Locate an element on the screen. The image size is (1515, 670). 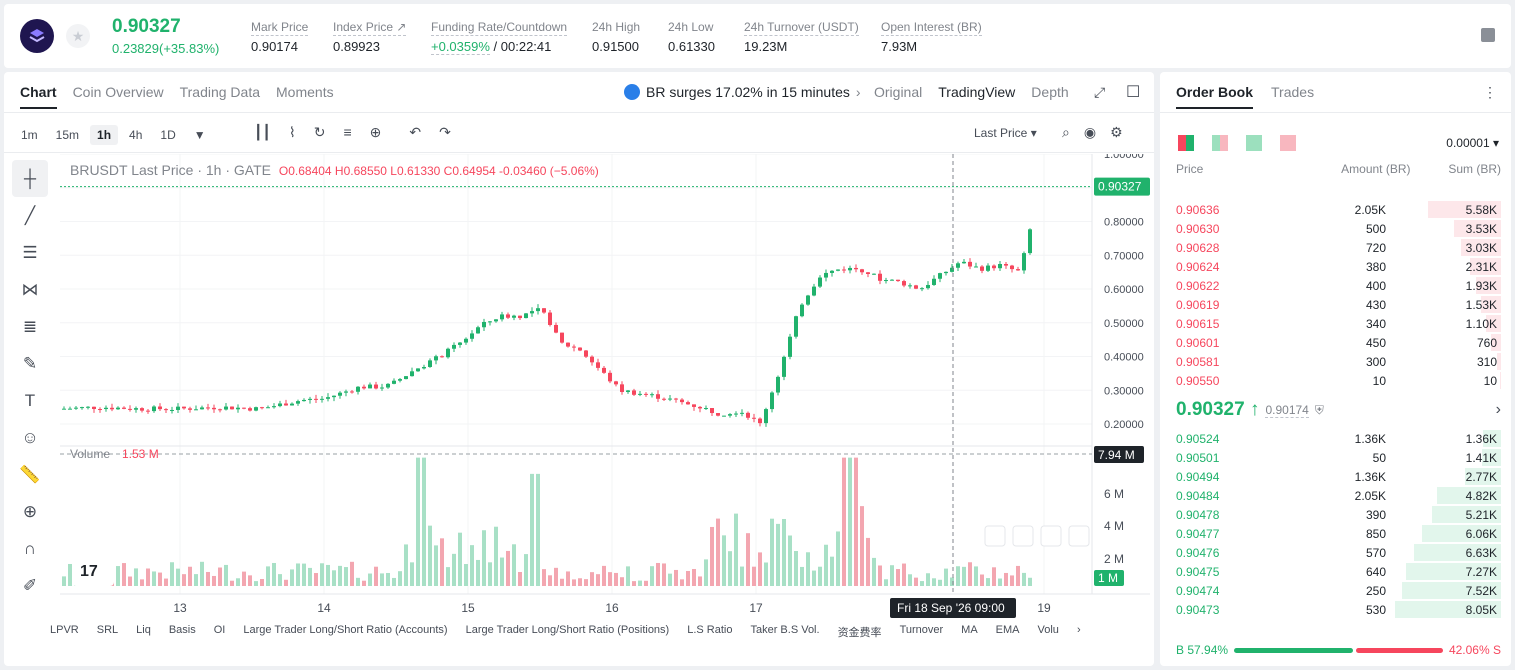
crosshair-icon: ┼ is located at coordinates (30, 178).